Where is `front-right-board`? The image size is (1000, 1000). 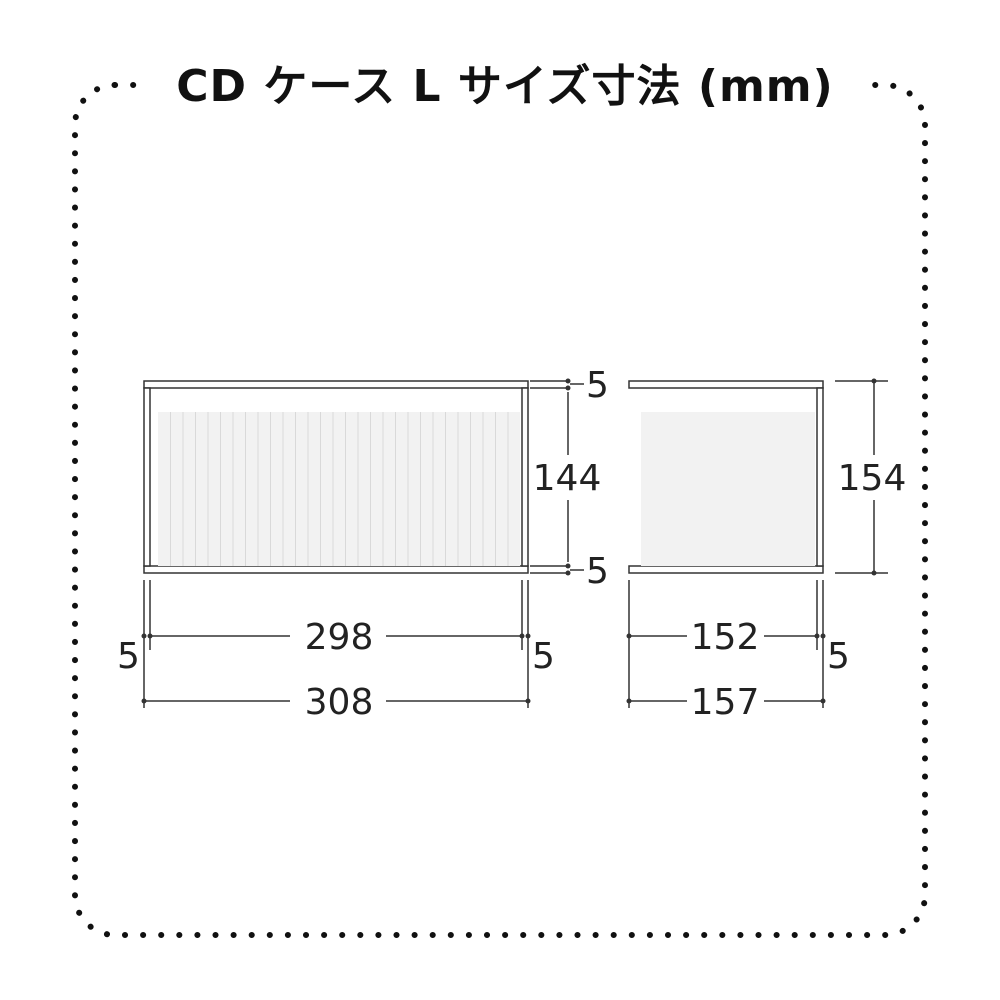 front-right-board is located at coordinates (525, 477).